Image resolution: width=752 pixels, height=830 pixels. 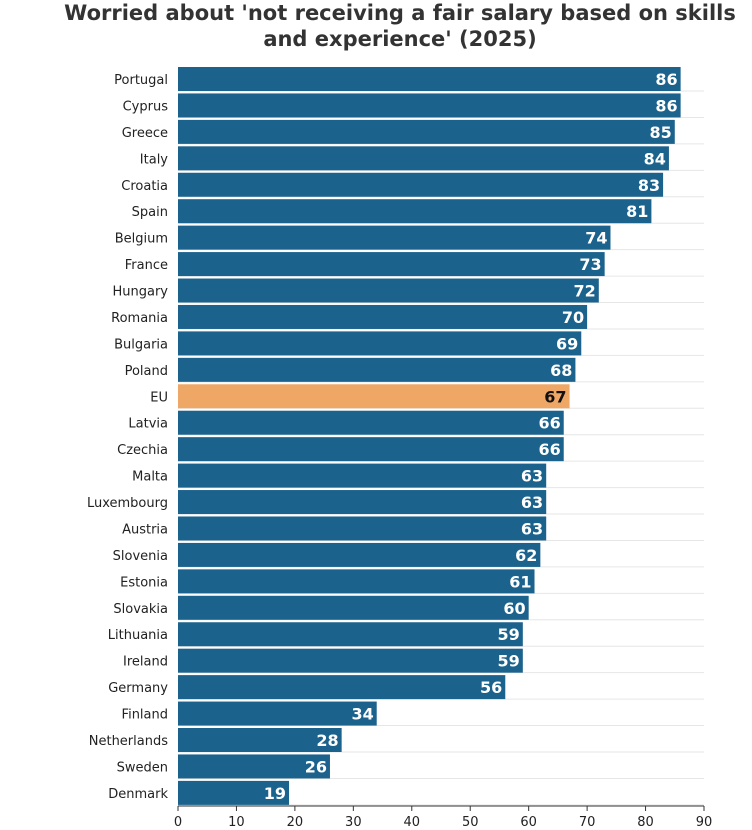 I want to click on x-tick-label-0: 0, so click(x=178, y=822).